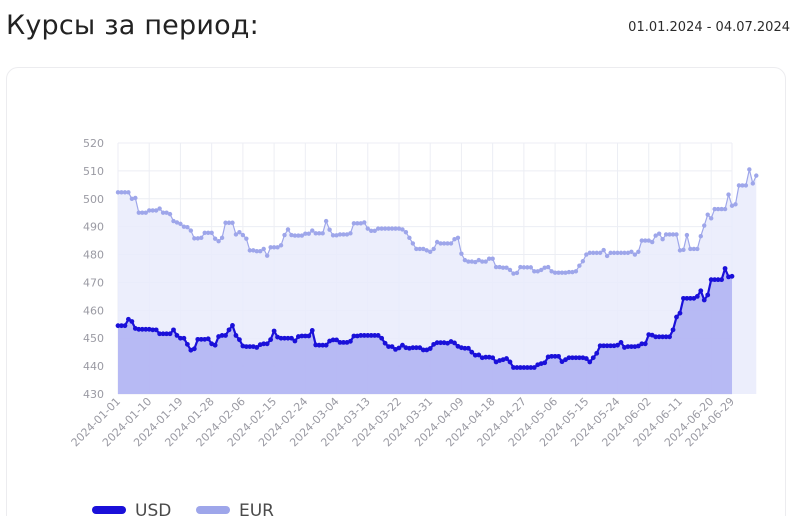 This screenshot has width=800, height=516. What do you see at coordinates (256, 508) in the screenshot?
I see `legend-label-eur: EUR` at bounding box center [256, 508].